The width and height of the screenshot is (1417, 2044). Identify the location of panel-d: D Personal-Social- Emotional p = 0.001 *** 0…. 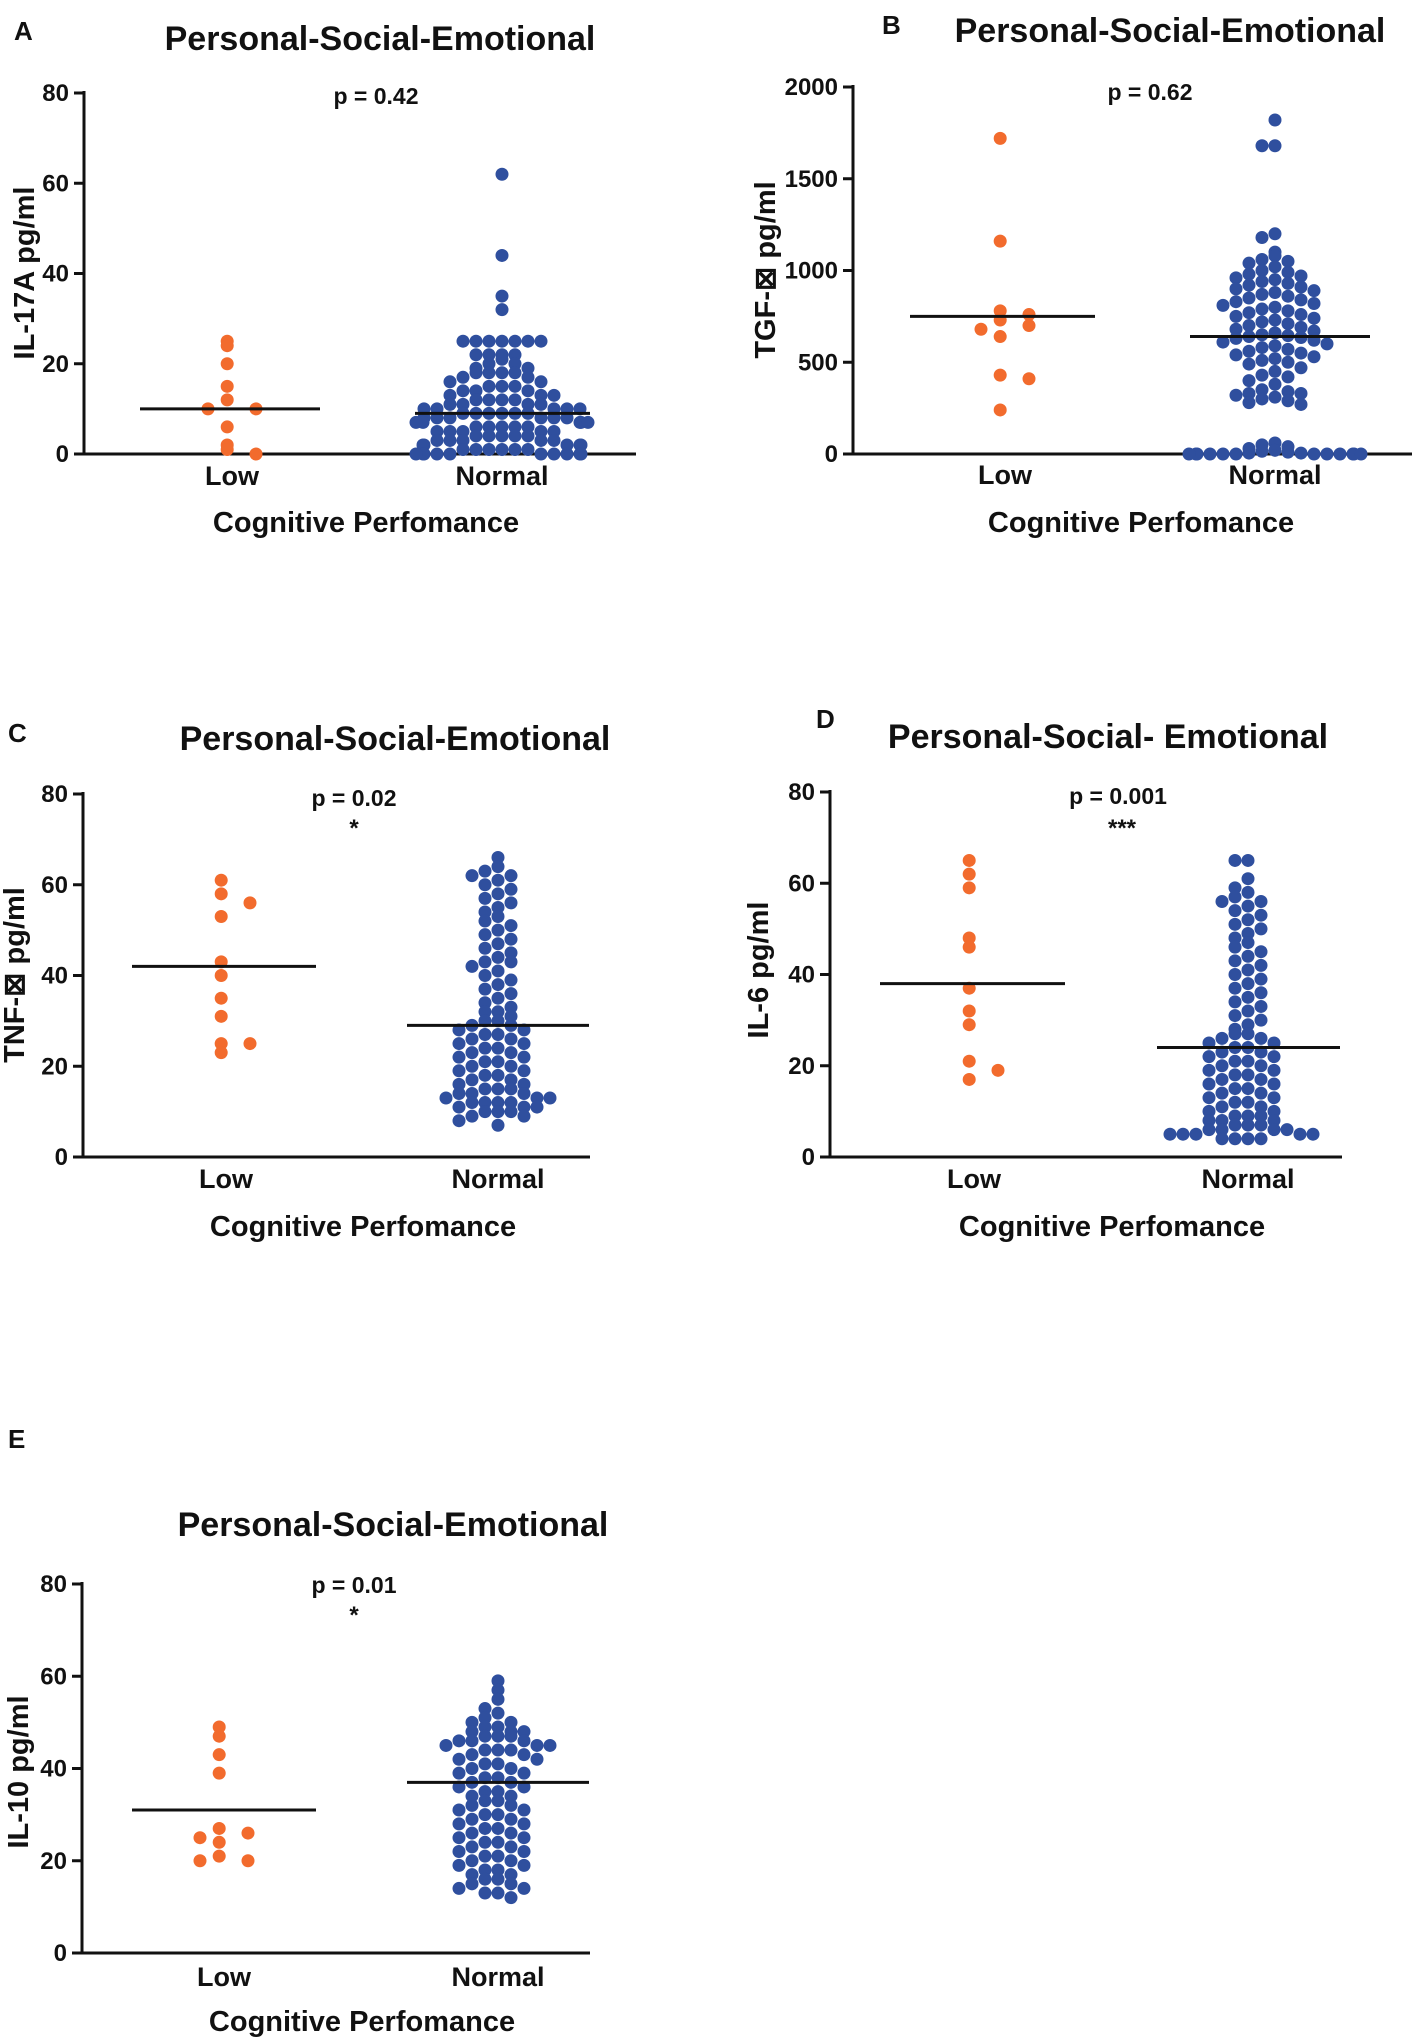
(1042, 973).